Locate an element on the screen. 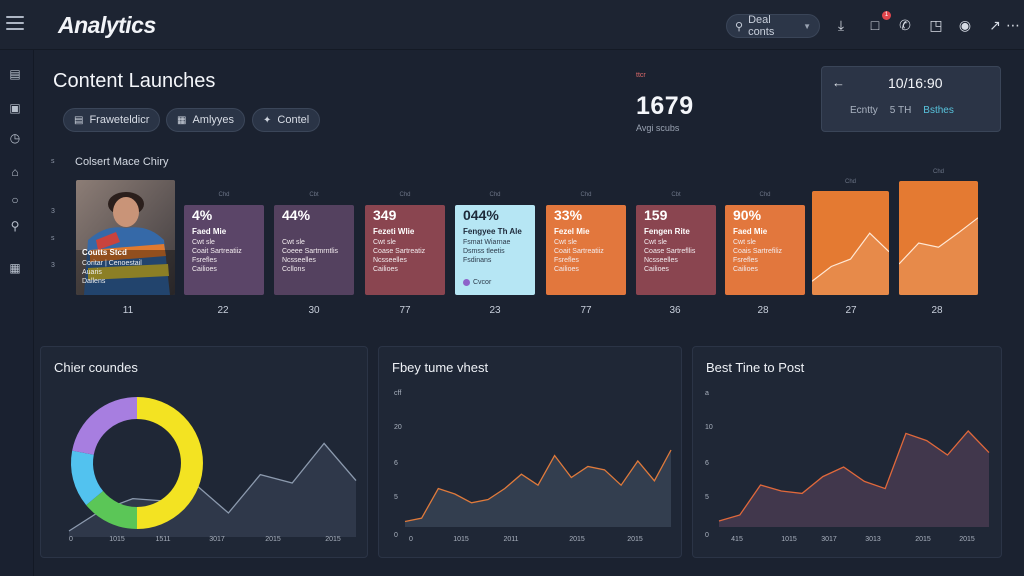 Image resolution: width=1024 pixels, height=576 pixels. dashboard-icon: ▤ is located at coordinates (15, 74).